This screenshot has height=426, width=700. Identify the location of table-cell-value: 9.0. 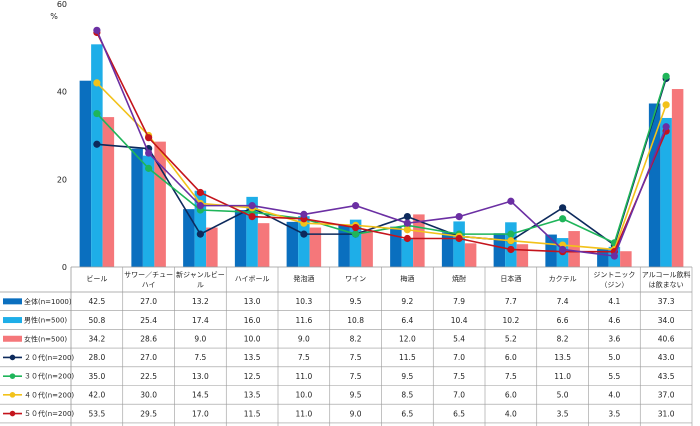
(356, 413).